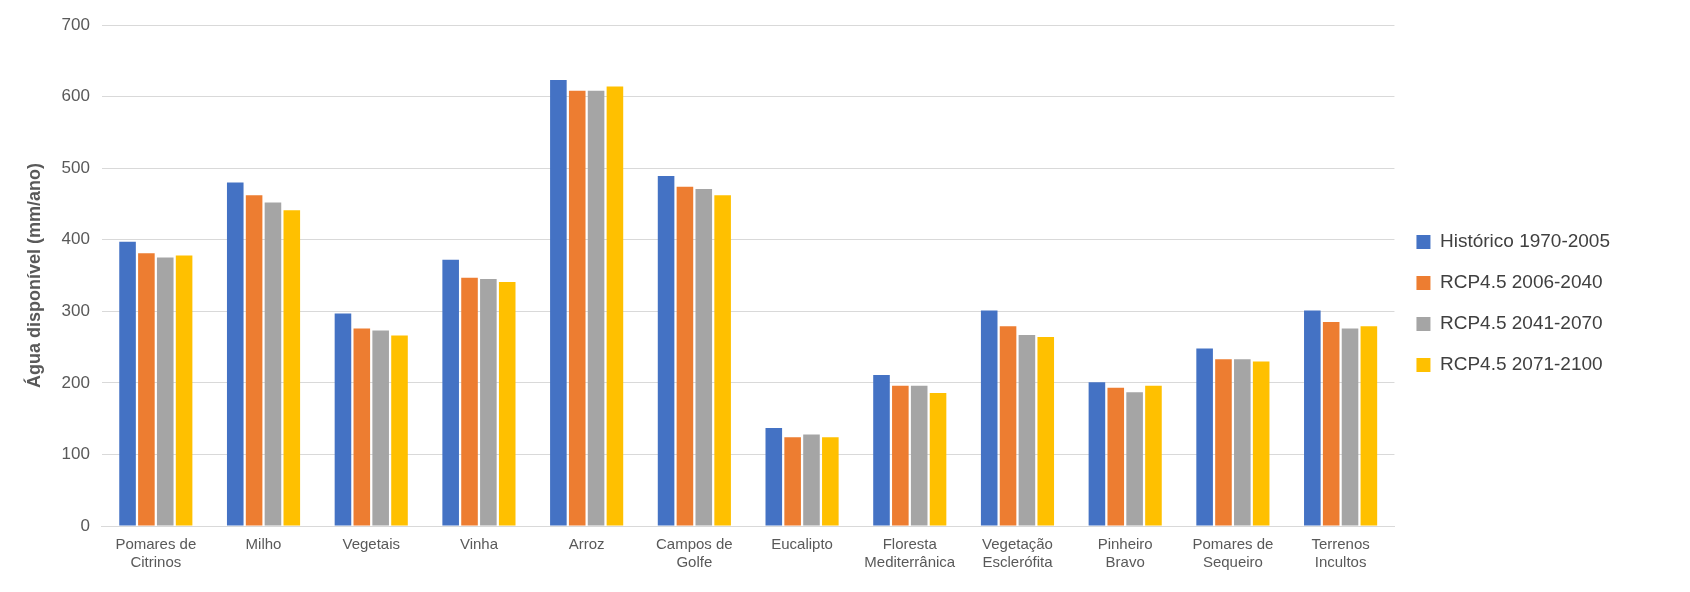  I want to click on x-tick-label: Vegetais, so click(371, 544).